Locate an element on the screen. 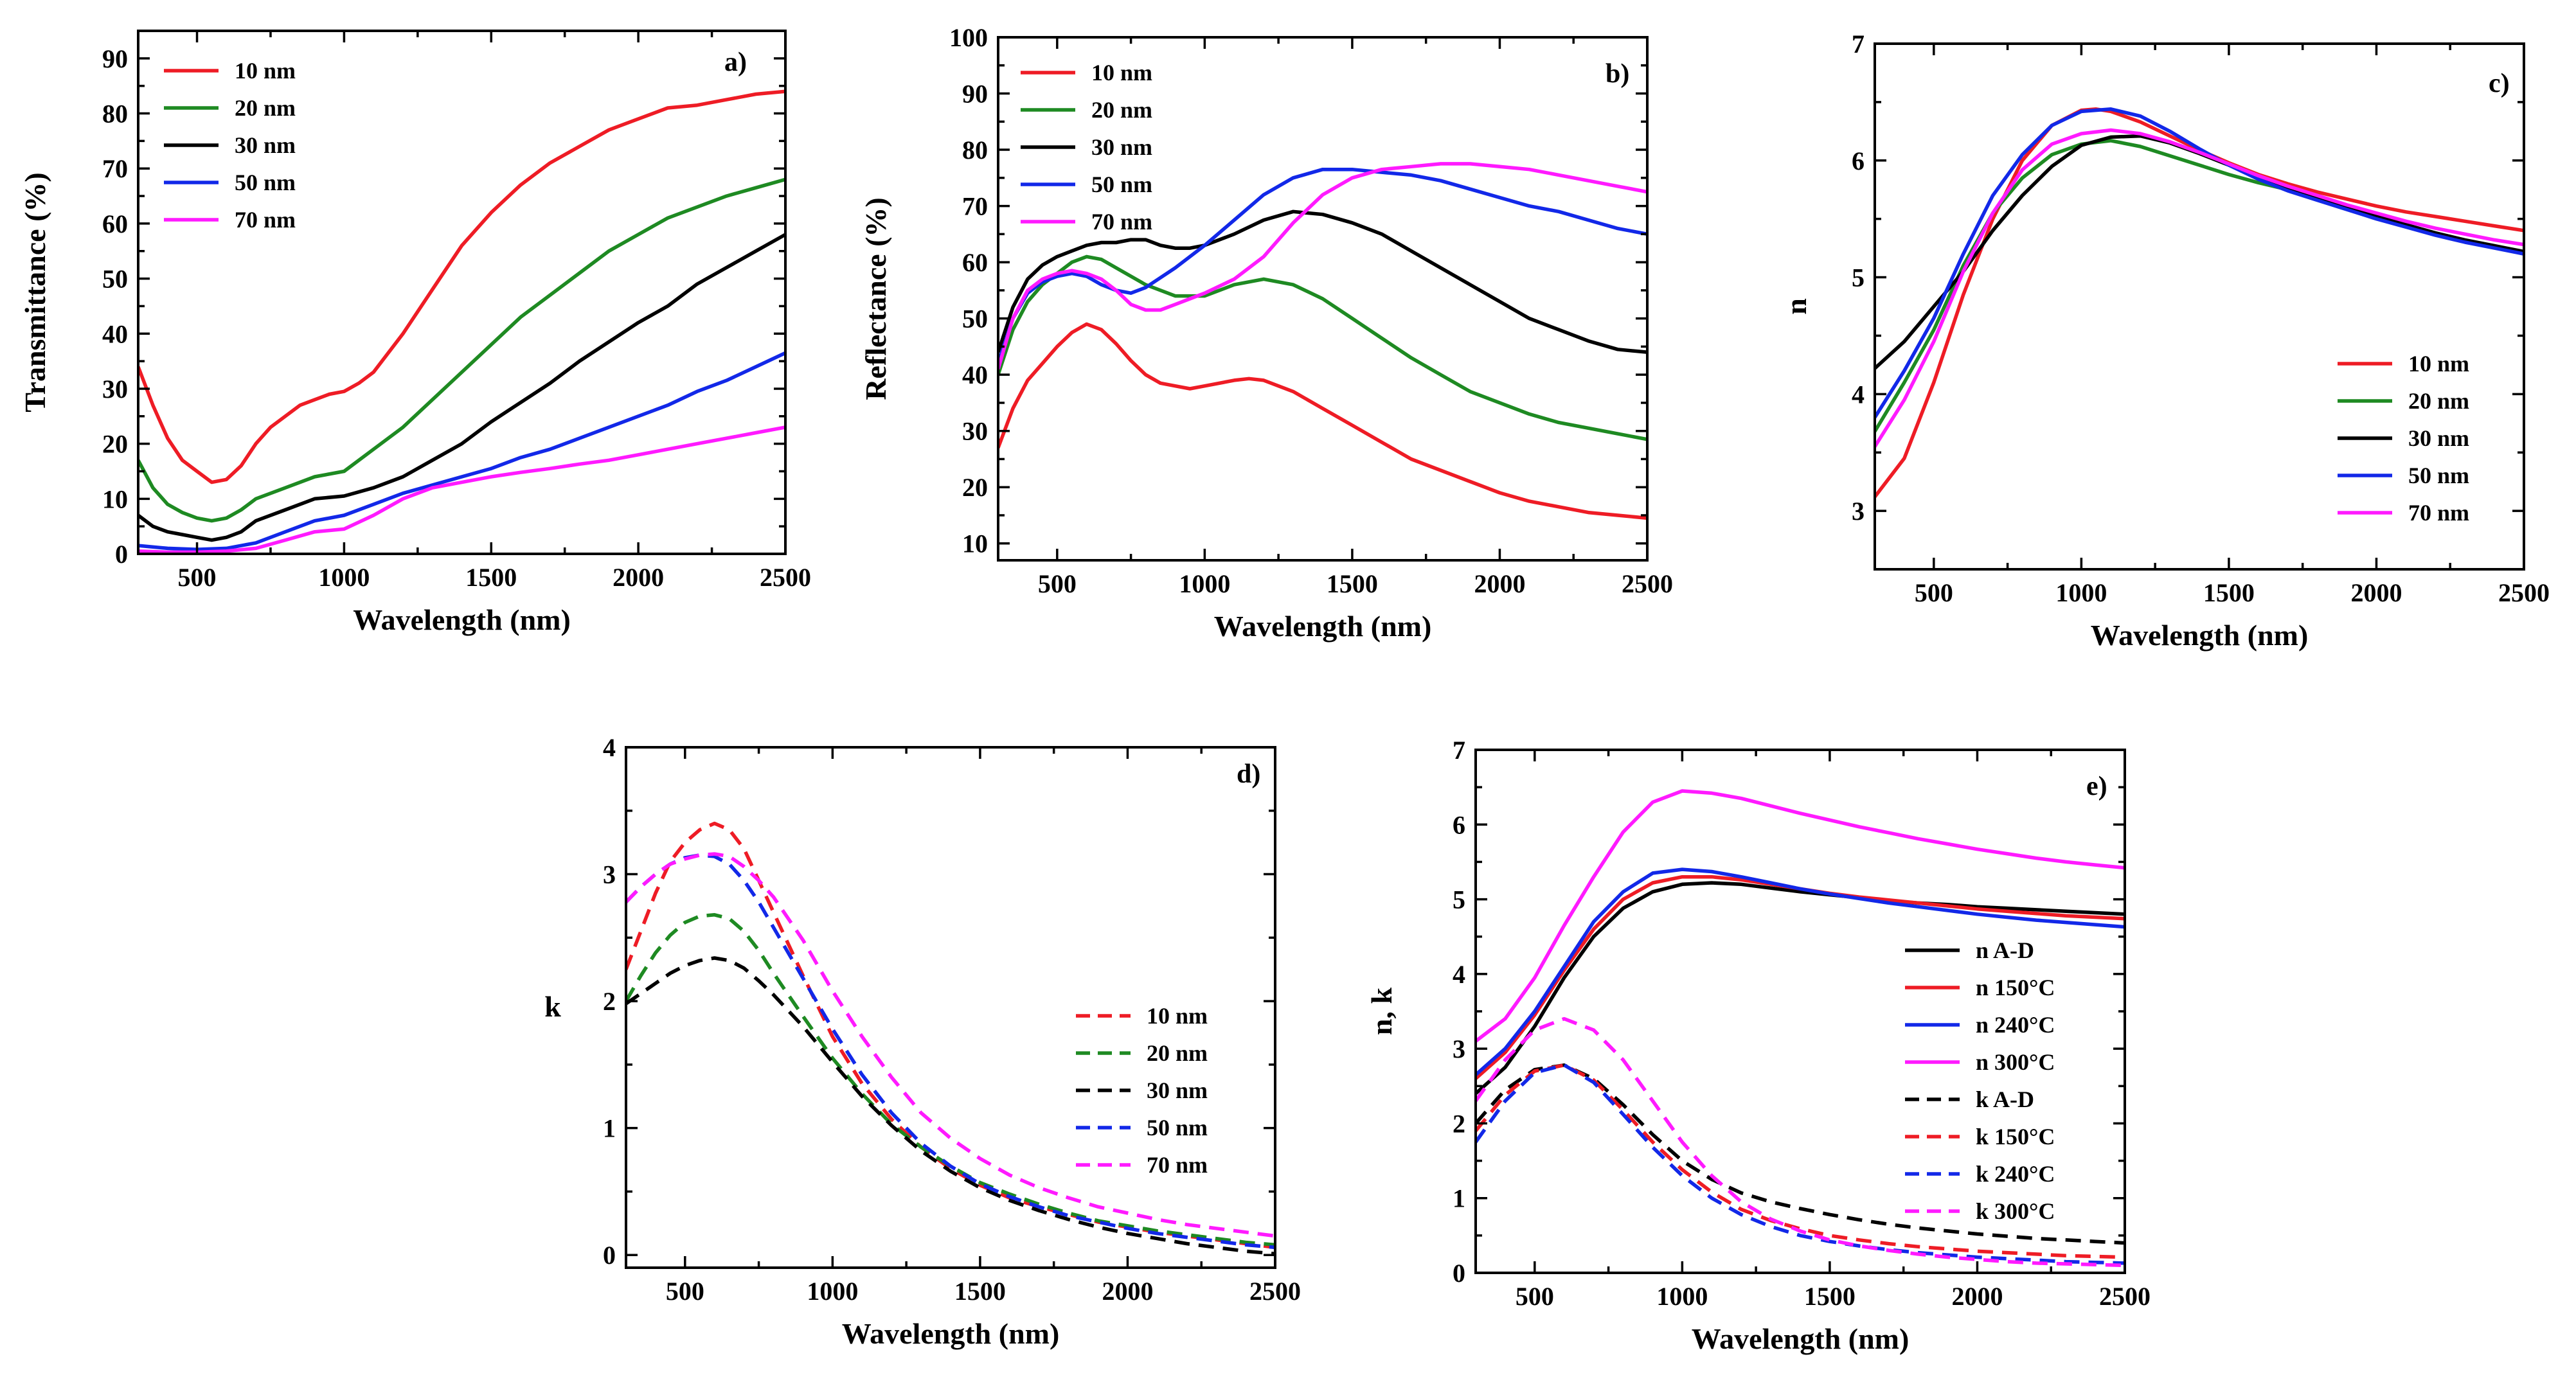  y-axis-label: Reflectance (%) is located at coordinates (875, 298).